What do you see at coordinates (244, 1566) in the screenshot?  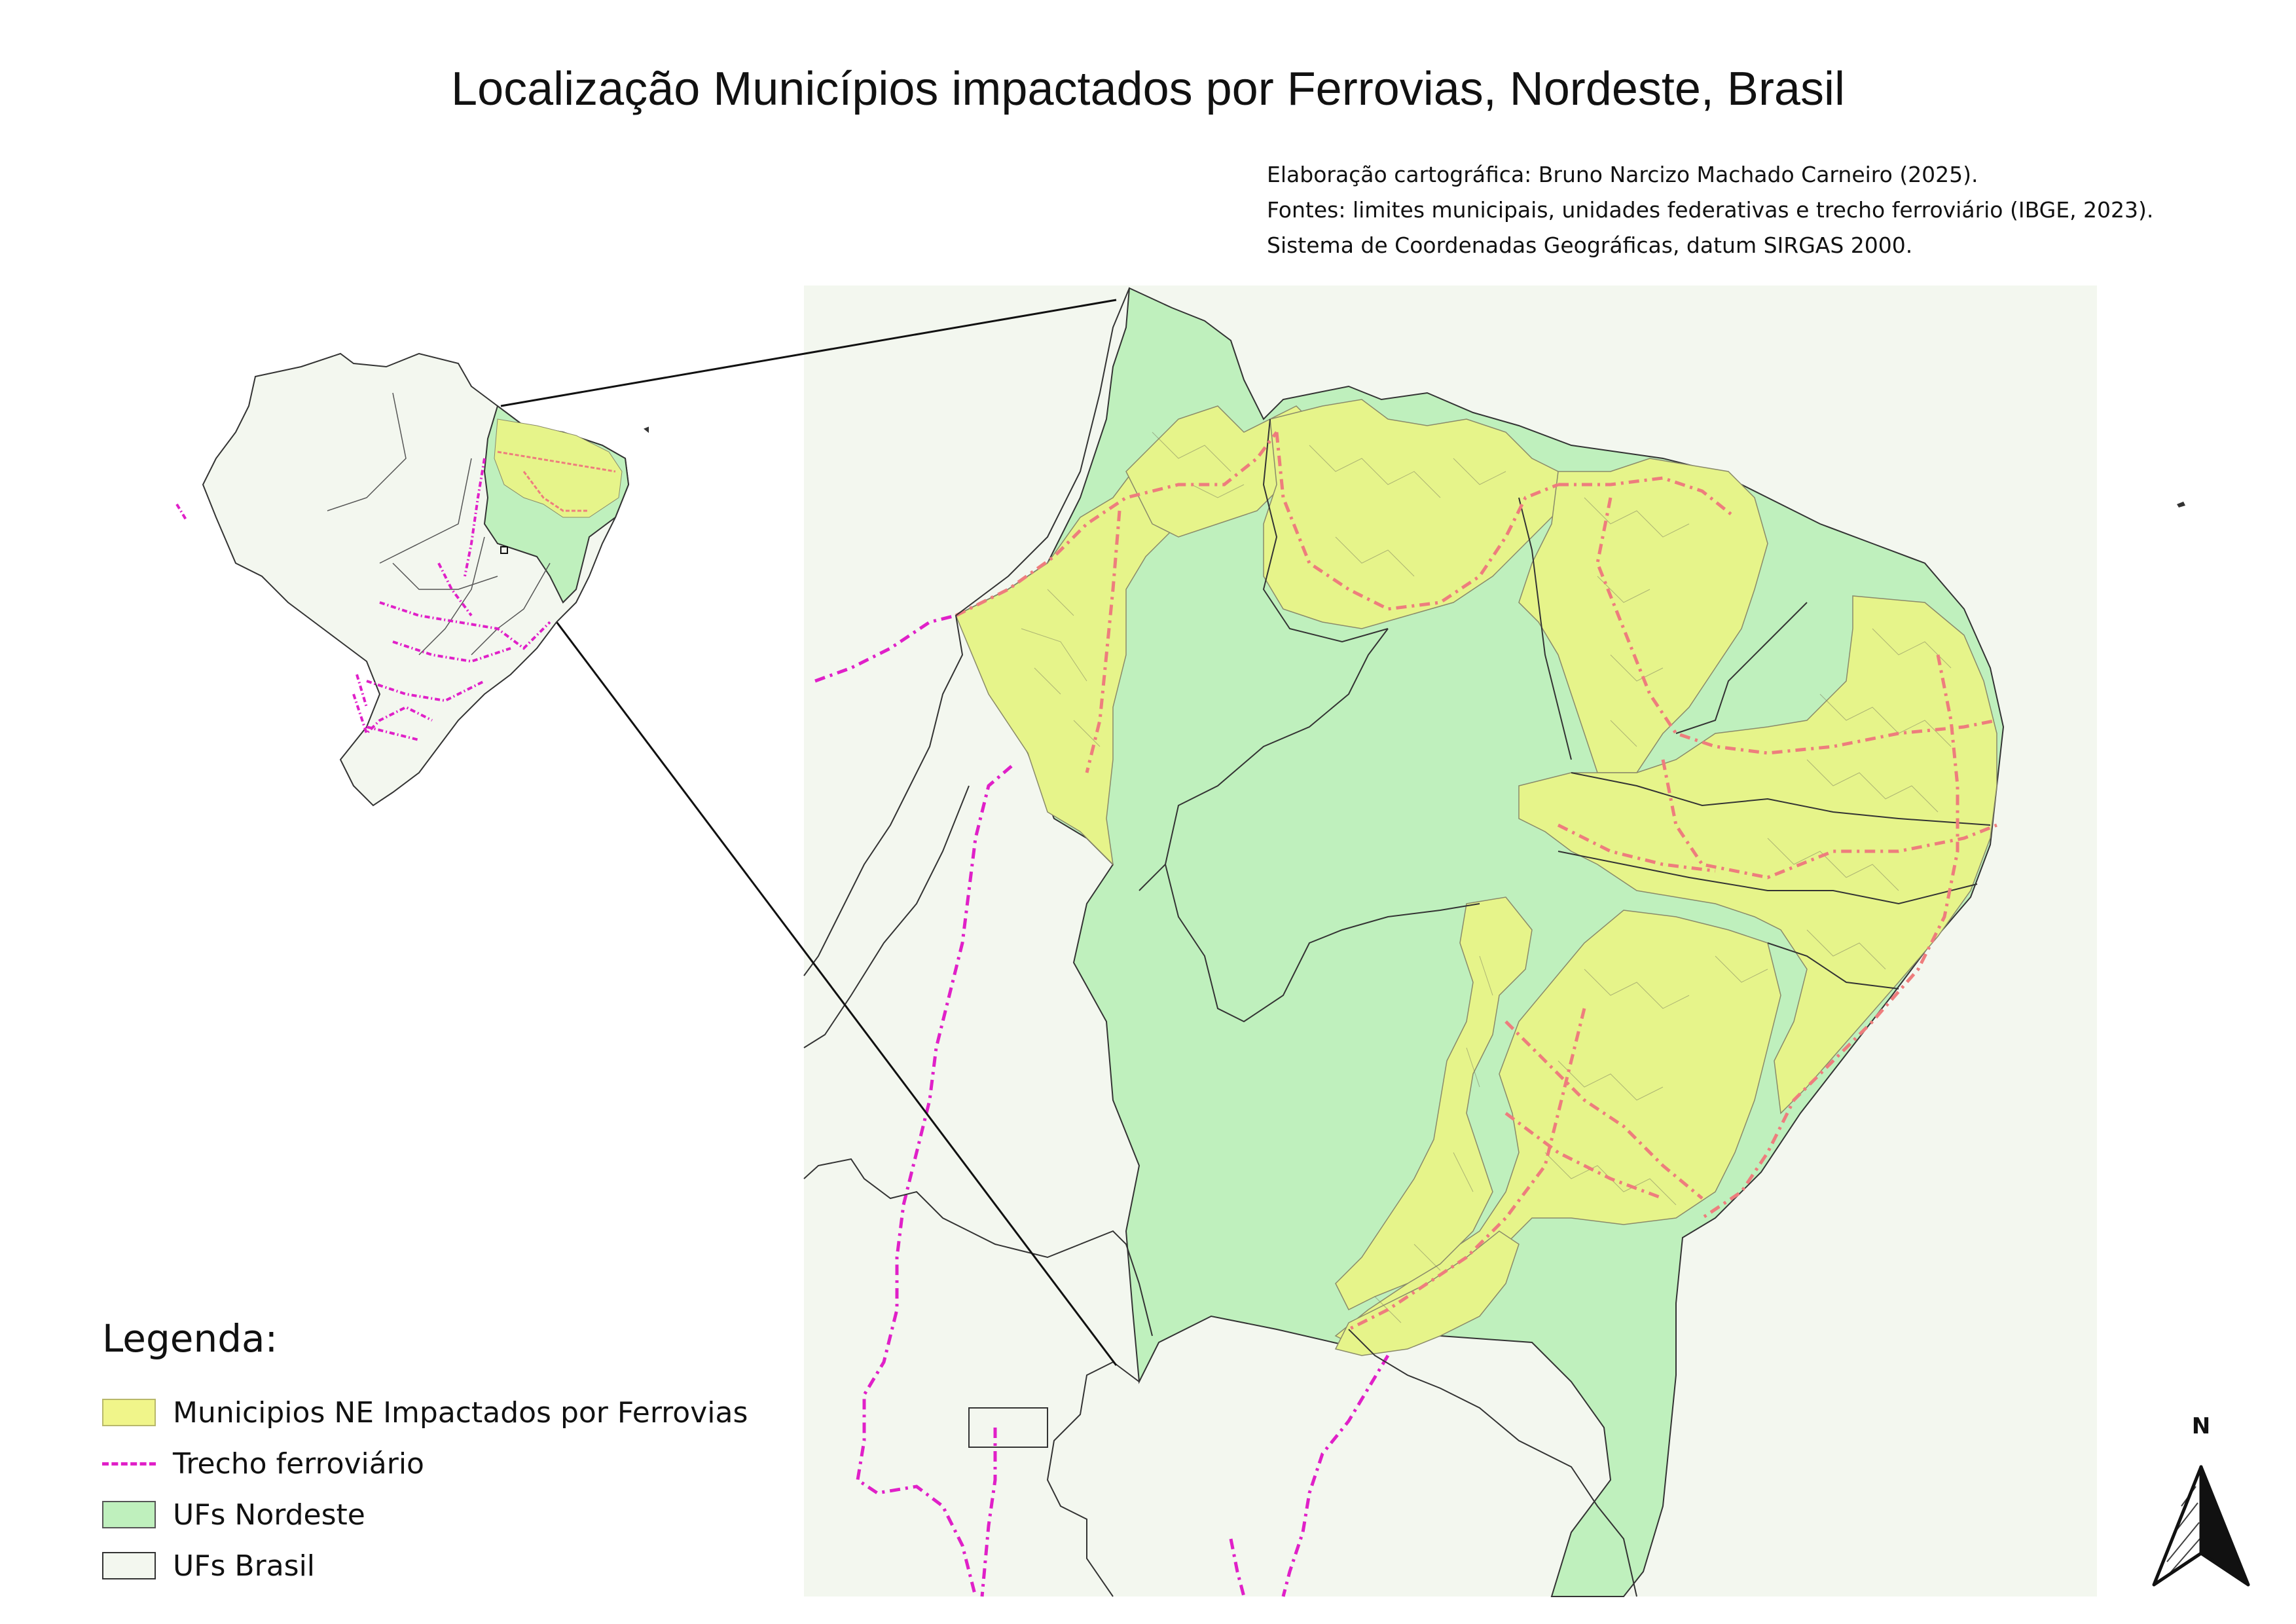 I see `legend-label-brasil: UFs Brasil` at bounding box center [244, 1566].